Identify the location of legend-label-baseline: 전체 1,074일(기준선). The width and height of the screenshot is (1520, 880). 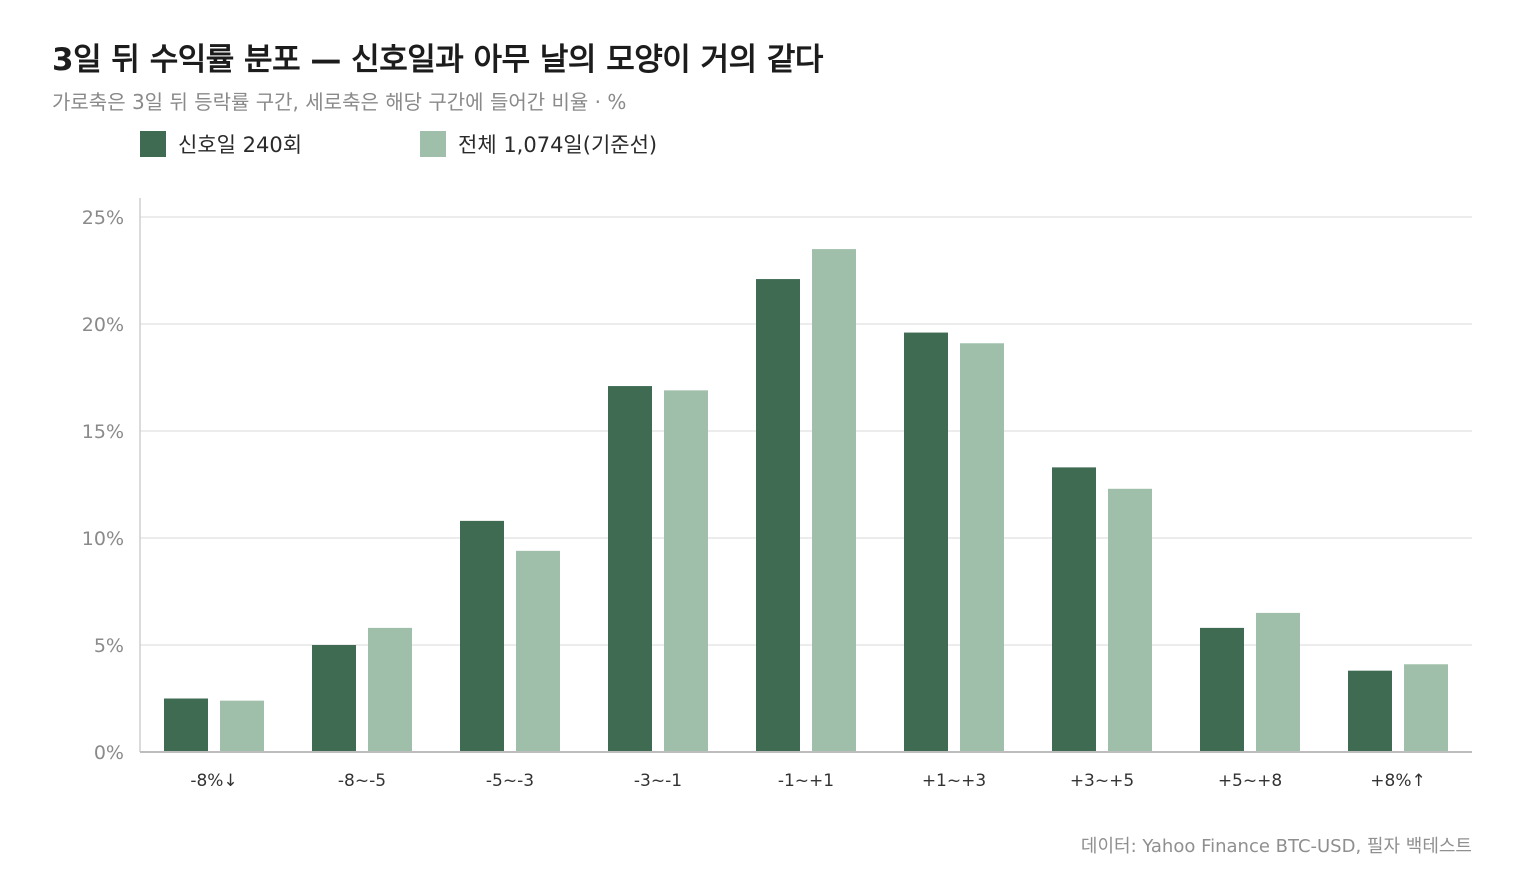
(558, 145).